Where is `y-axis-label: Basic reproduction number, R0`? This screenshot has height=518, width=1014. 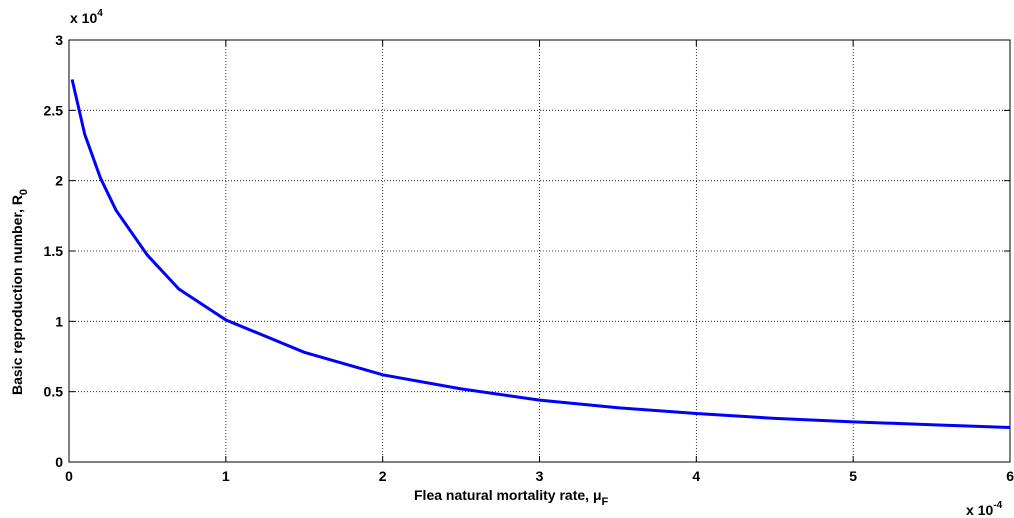
y-axis-label: Basic reproduction number, R0 is located at coordinates (19, 292).